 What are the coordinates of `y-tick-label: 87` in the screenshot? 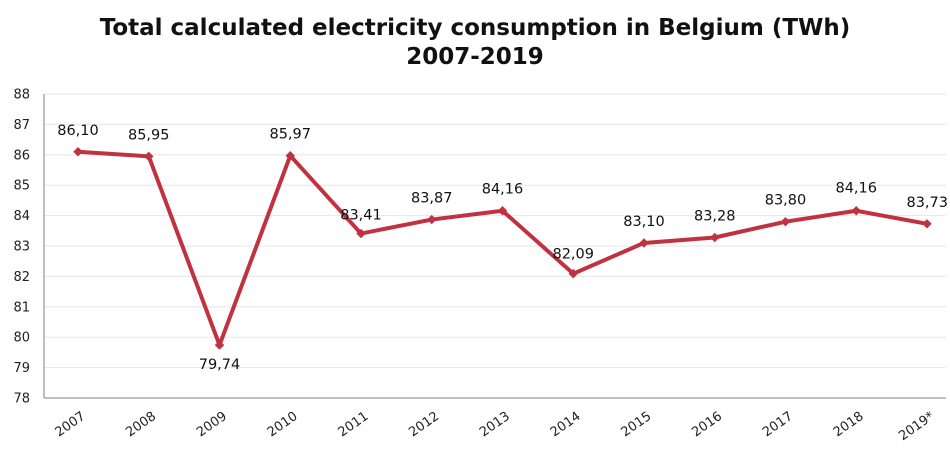 It's located at (21, 125).